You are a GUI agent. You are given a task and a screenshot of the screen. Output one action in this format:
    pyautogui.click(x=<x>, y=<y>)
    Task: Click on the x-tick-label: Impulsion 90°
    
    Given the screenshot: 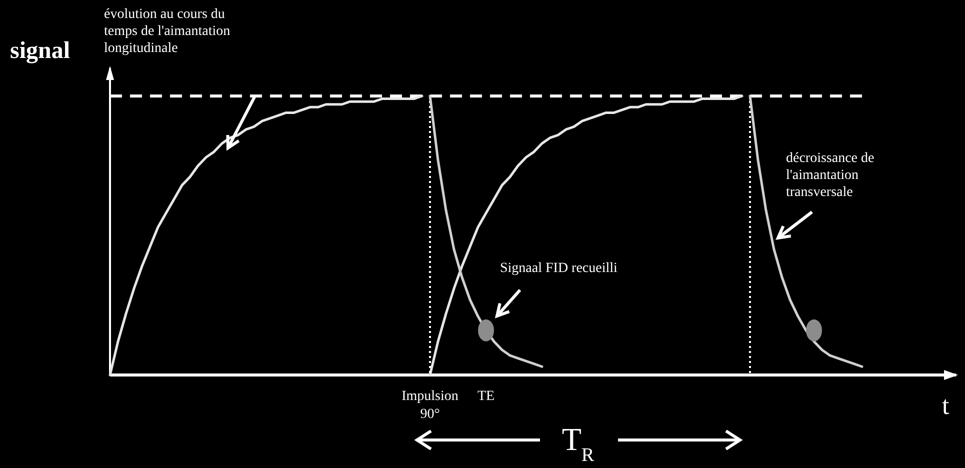 What is the action you would take?
    pyautogui.click(x=430, y=405)
    